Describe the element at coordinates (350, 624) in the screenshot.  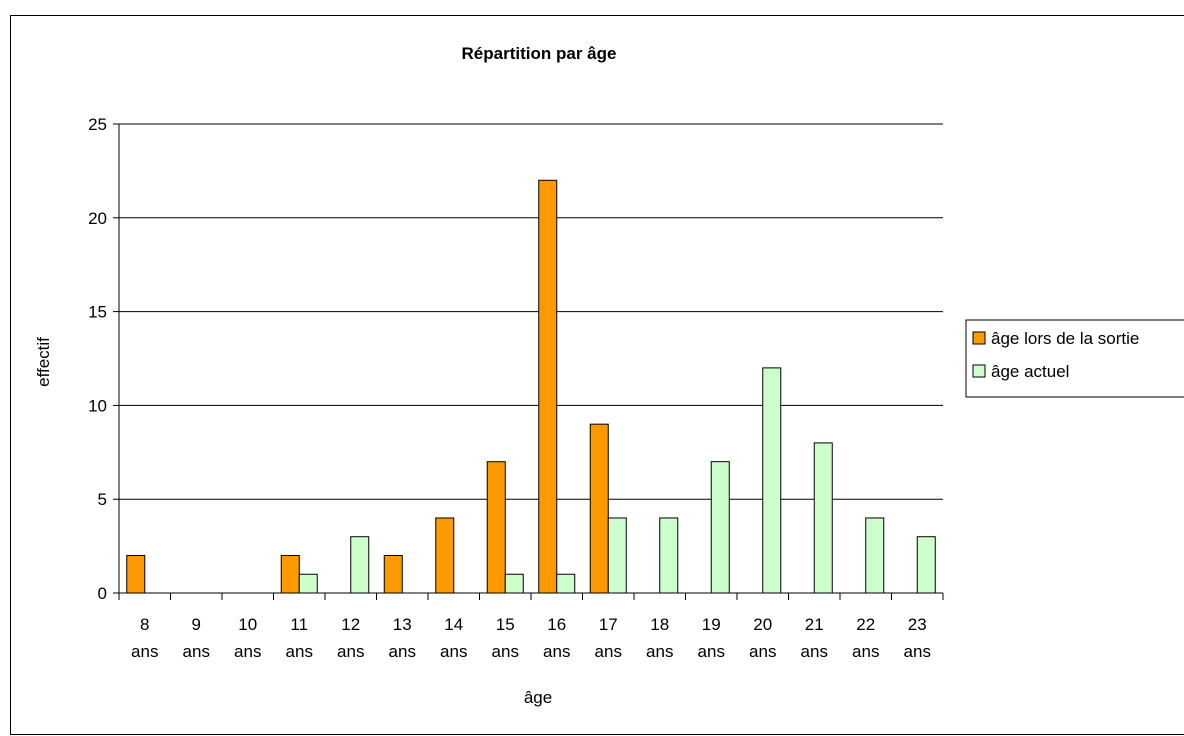
I see `x-tick-label-number: 12` at that location.